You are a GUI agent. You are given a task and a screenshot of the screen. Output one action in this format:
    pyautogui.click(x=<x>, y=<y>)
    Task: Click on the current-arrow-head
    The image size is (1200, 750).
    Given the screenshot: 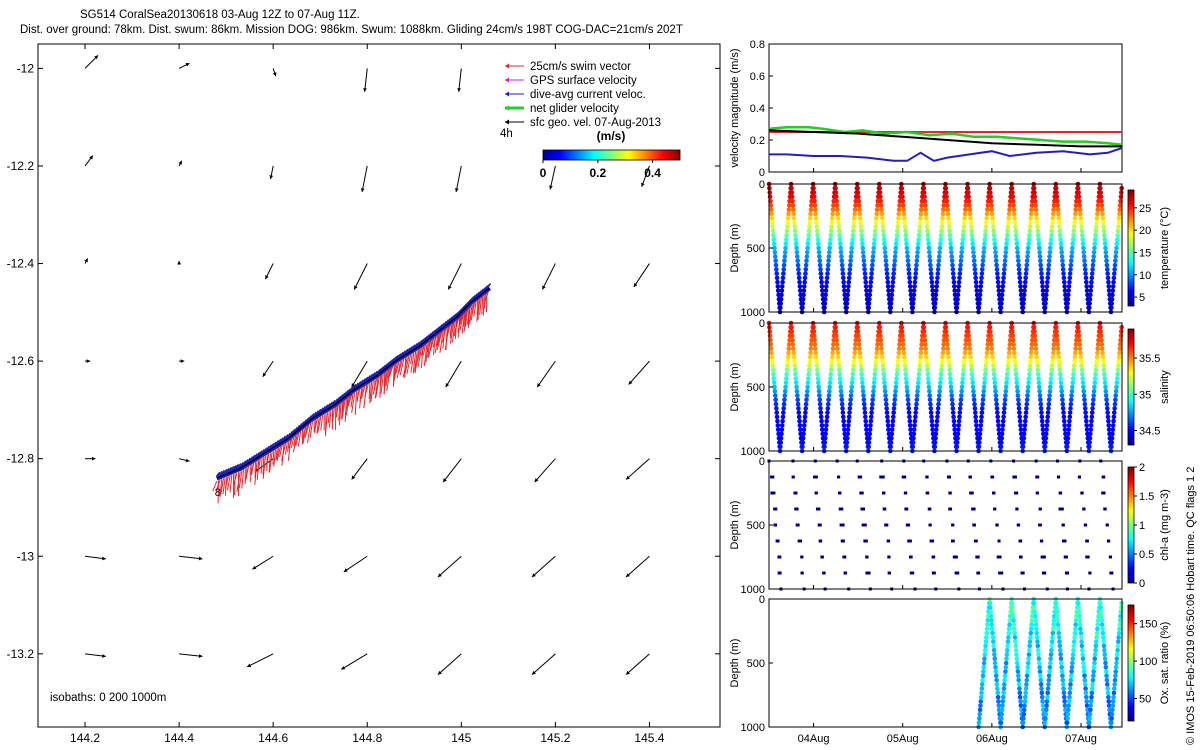 What is the action you would take?
    pyautogui.click(x=180, y=162)
    